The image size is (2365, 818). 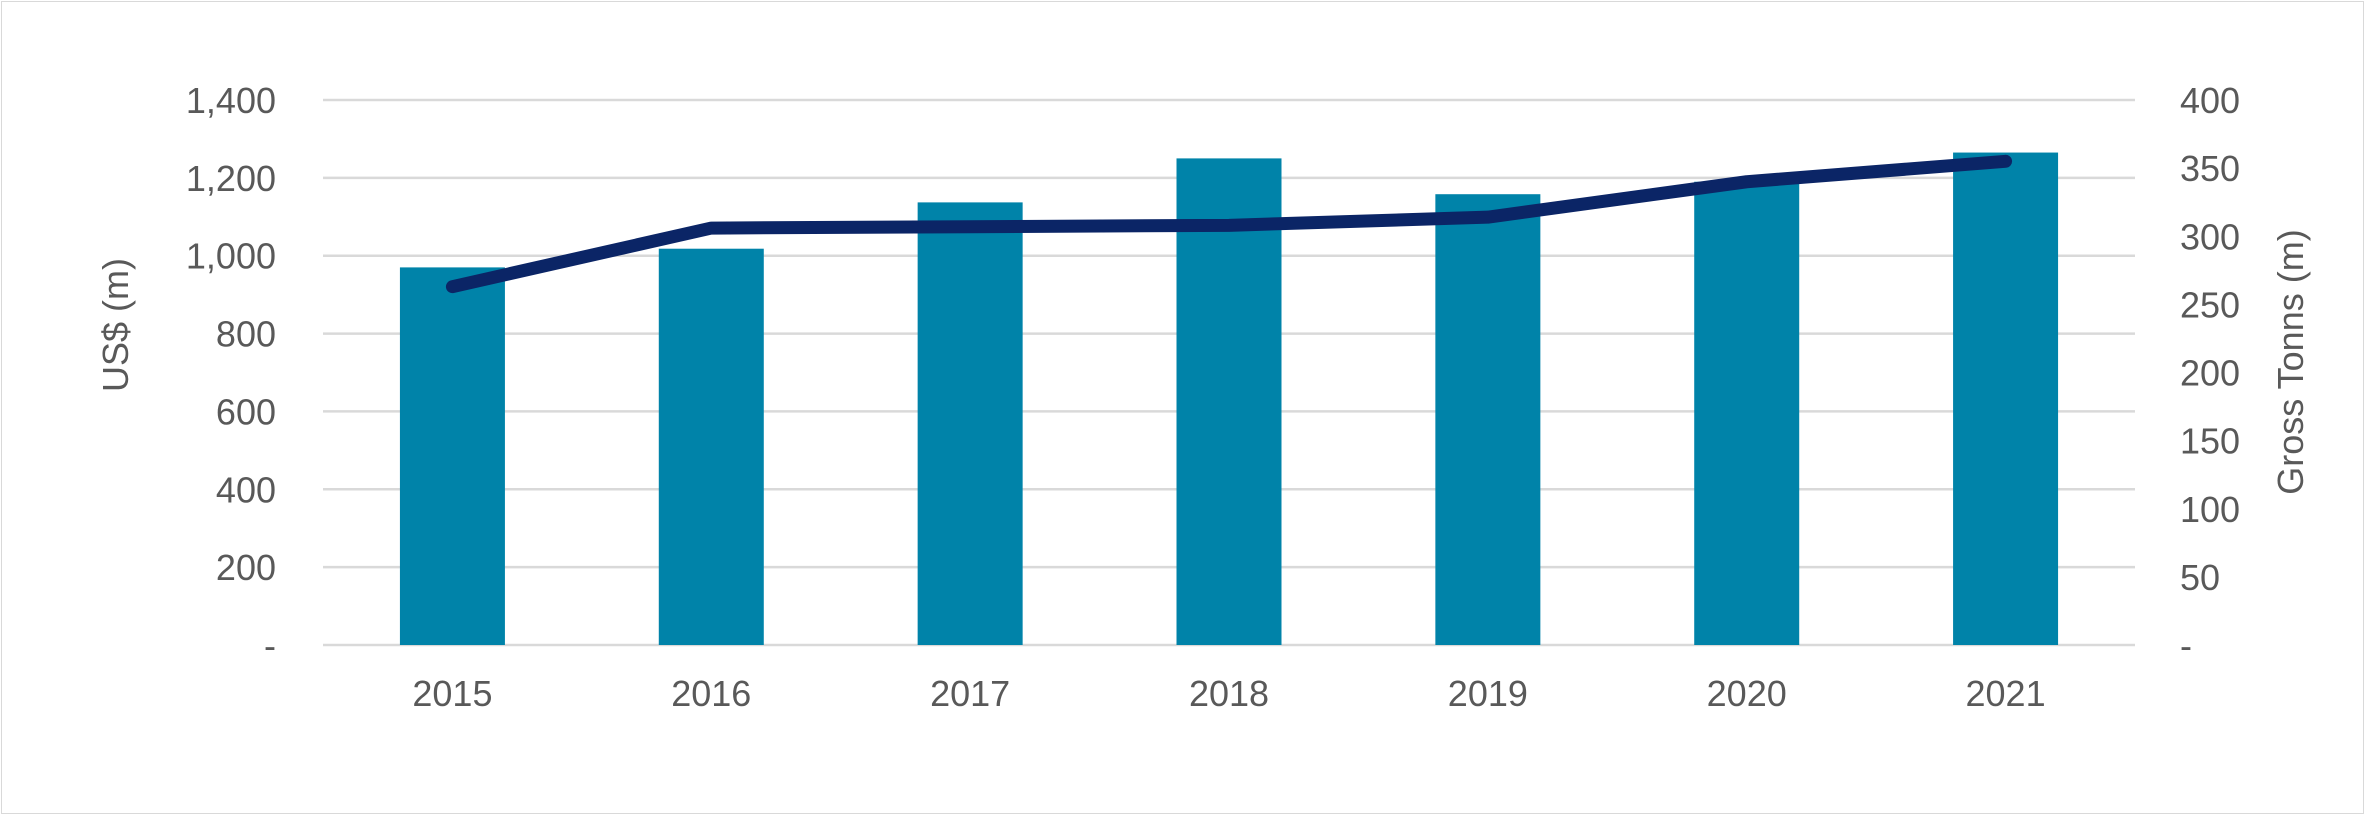 I want to click on left-axis-ticks: - 200 400 600 800 1,000 1,200 1,400, so click(x=231, y=373).